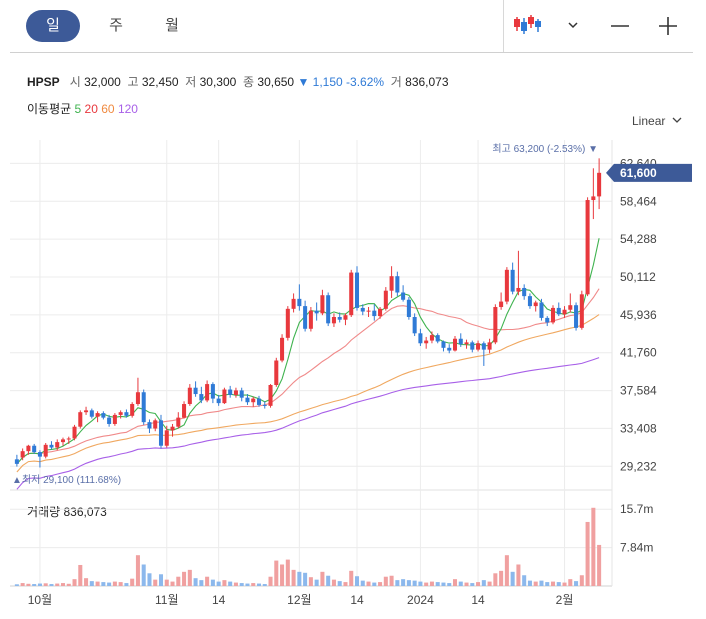 The image size is (706, 619). I want to click on ma120-label: 120, so click(127, 109).